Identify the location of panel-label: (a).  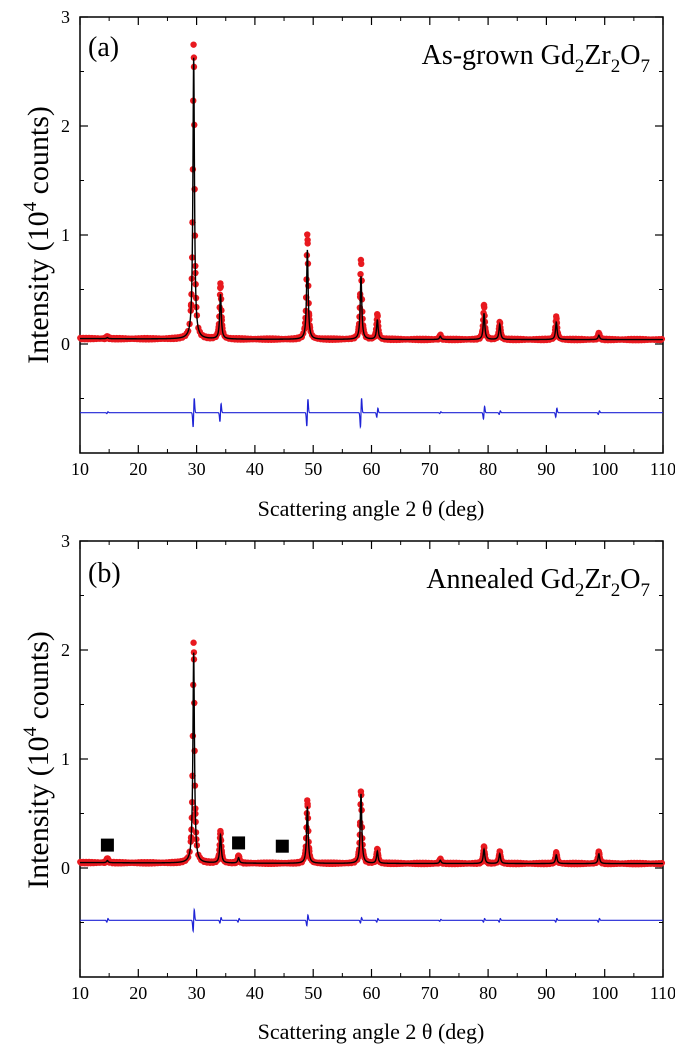
(103, 47).